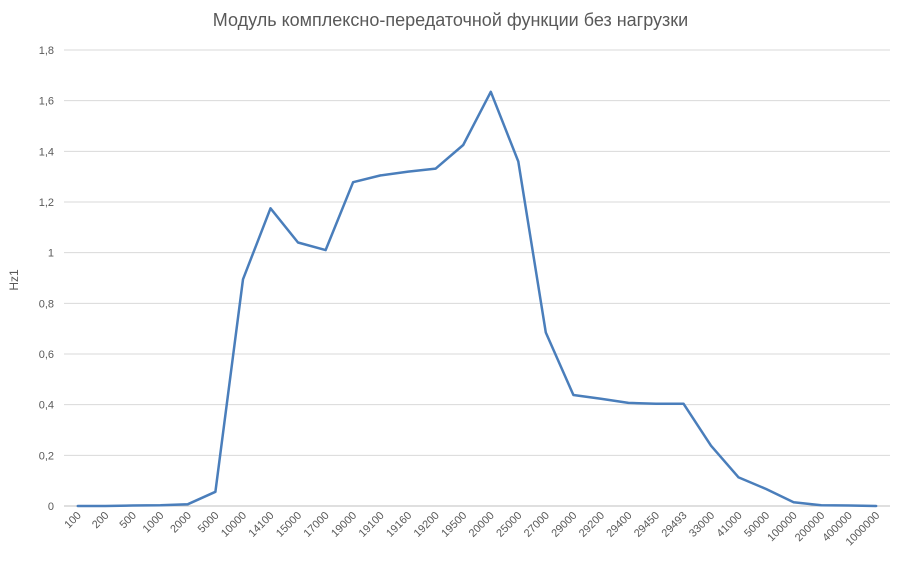 Image resolution: width=901 pixels, height=562 pixels. What do you see at coordinates (51, 507) in the screenshot?
I see `y-tick-label: 0` at bounding box center [51, 507].